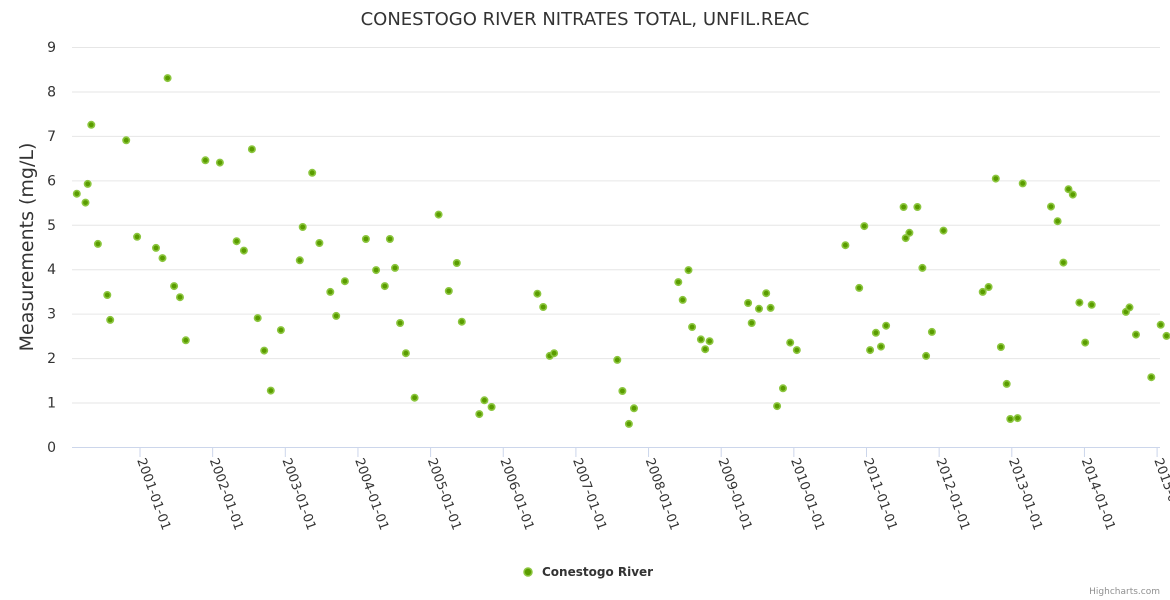 This screenshot has width=1170, height=600. What do you see at coordinates (597, 572) in the screenshot?
I see `legend-item-conestogo-river: Conestogo River` at bounding box center [597, 572].